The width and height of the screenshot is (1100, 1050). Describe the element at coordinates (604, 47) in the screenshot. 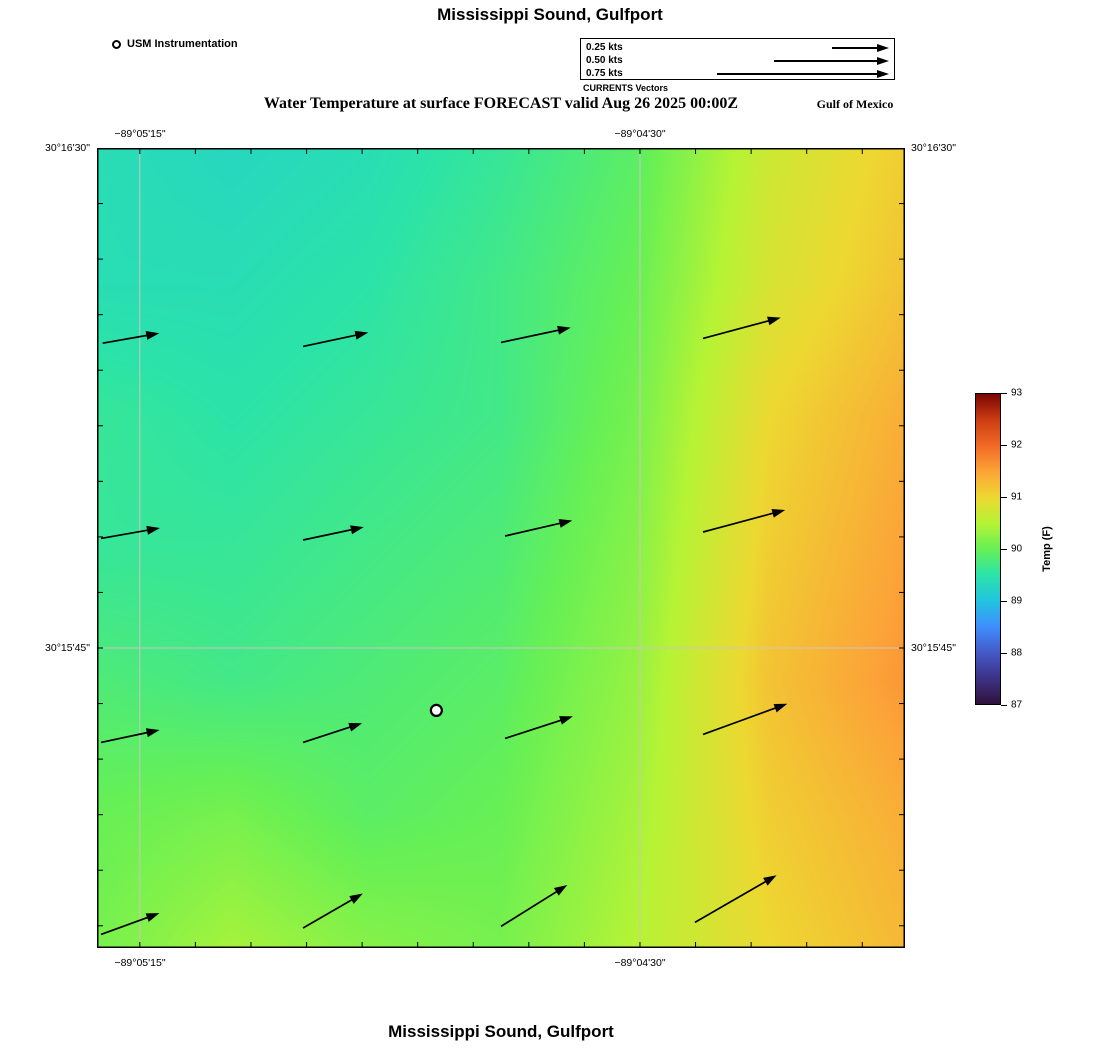

I see `currents-legend-label: 0.25 kts` at that location.